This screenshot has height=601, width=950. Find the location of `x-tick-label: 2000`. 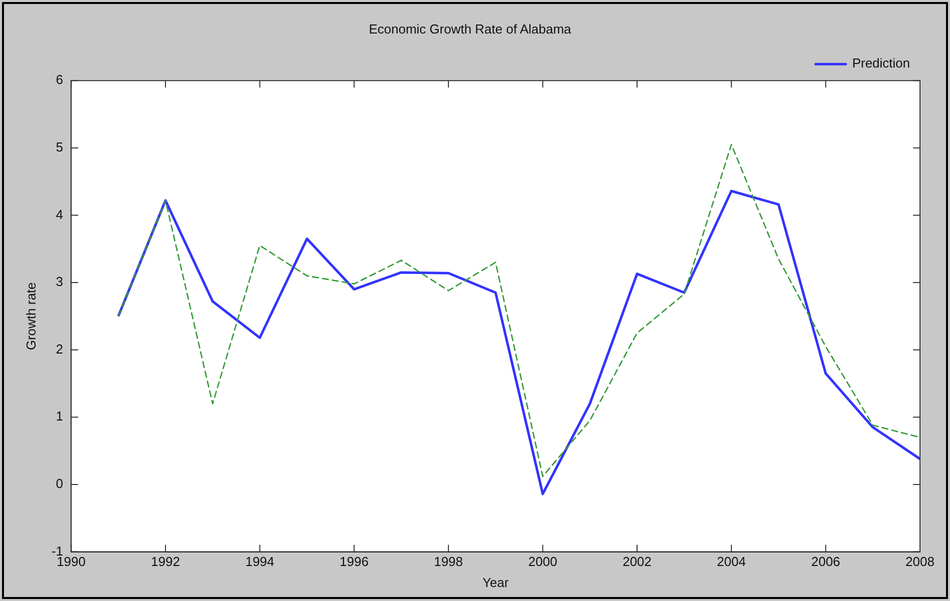

x-tick-label: 2000 is located at coordinates (543, 562).